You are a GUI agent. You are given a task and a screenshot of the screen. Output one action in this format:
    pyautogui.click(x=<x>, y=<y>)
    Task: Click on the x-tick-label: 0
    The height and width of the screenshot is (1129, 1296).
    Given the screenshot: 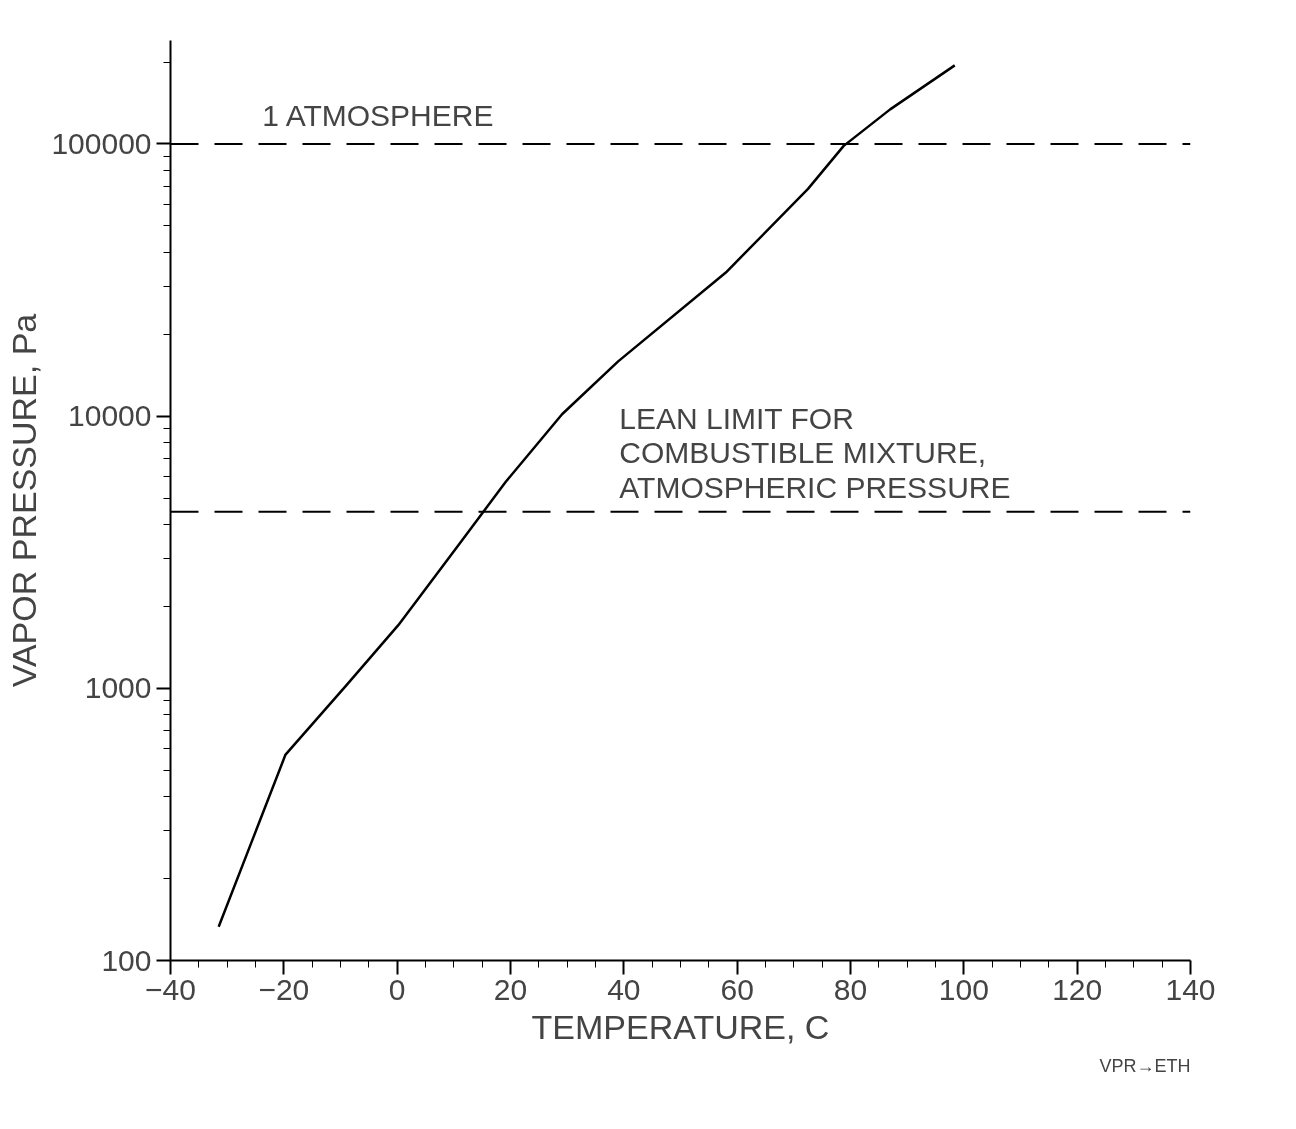 What is the action you would take?
    pyautogui.click(x=397, y=989)
    